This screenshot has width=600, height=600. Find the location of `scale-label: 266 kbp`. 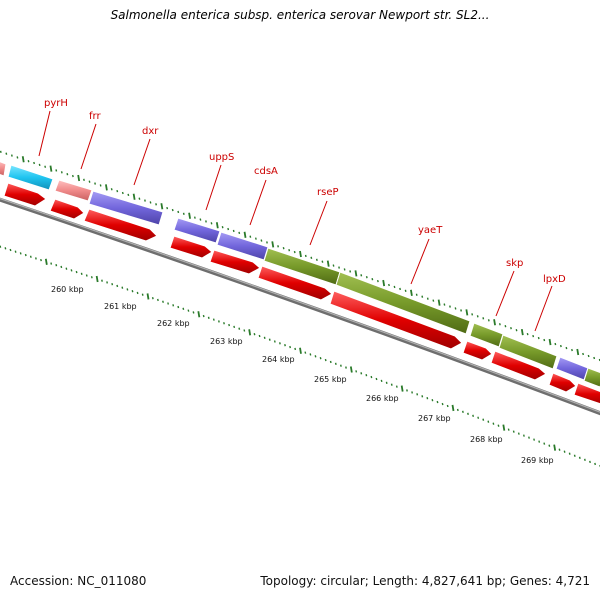

scale-label: 266 kbp is located at coordinates (382, 398).